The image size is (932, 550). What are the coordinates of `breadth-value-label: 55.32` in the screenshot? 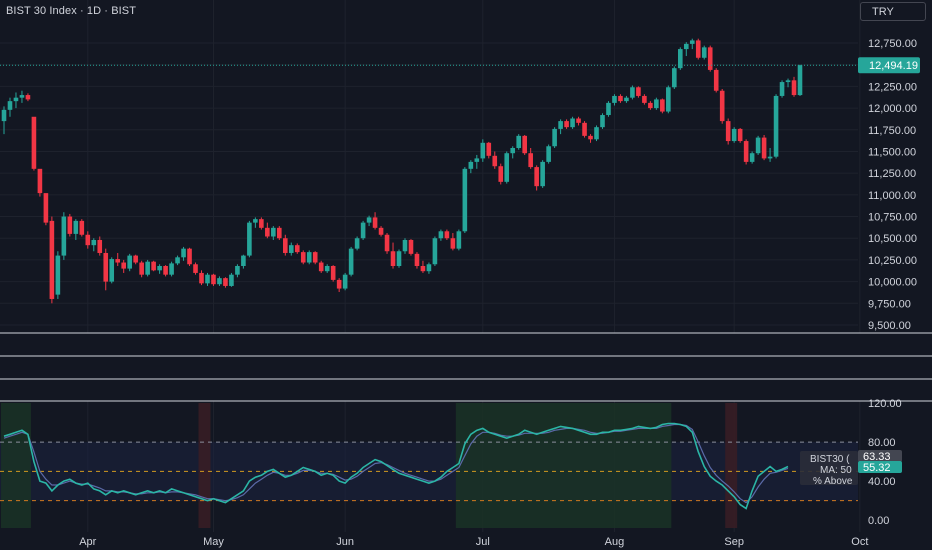 It's located at (877, 468).